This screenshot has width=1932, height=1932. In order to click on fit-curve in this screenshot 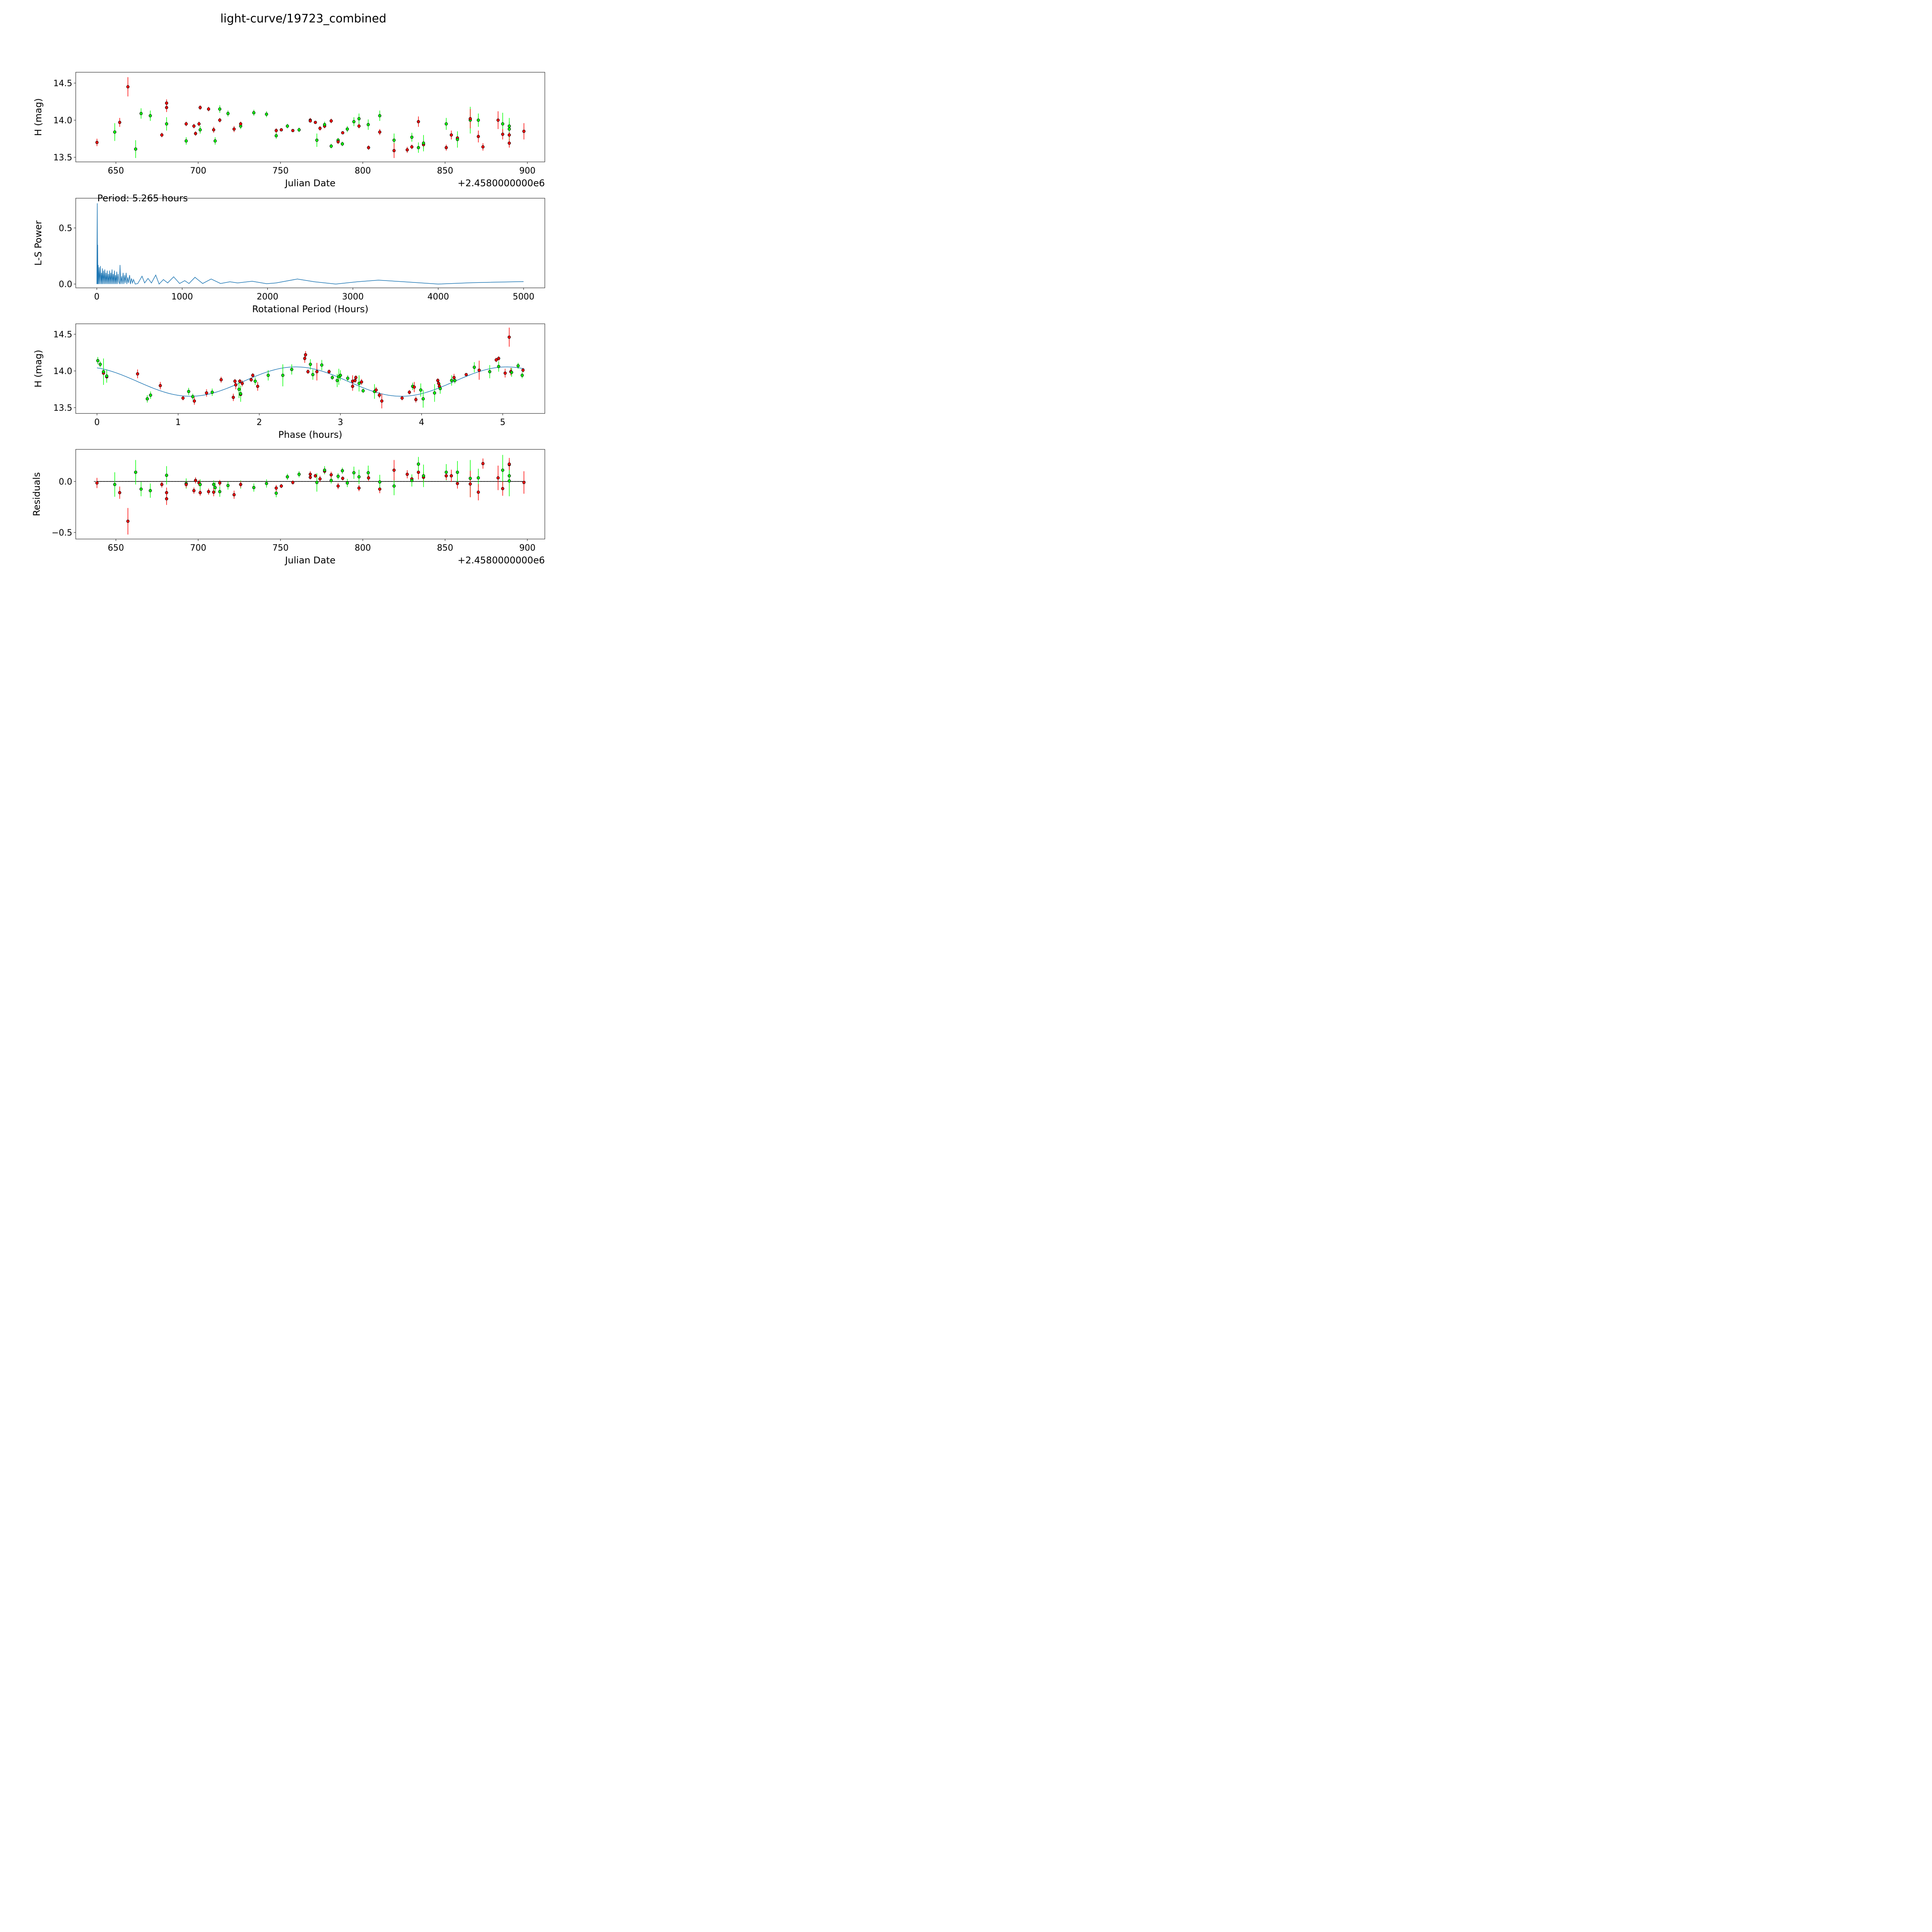, I will do `click(310, 381)`.